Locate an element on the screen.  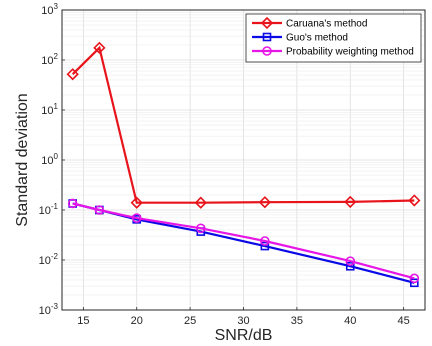
x-tick-label: 30 is located at coordinates (243, 321).